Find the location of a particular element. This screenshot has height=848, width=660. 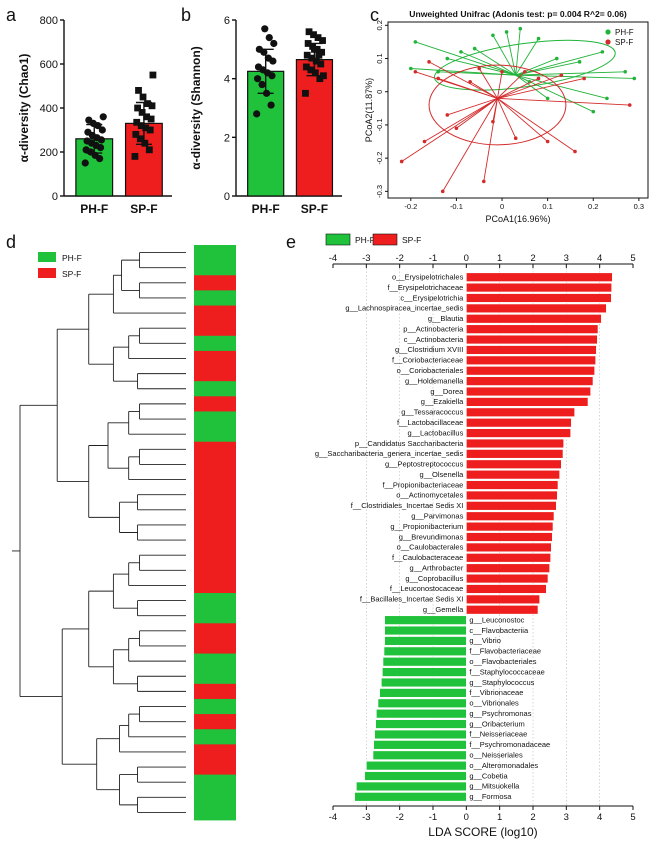

taxon-label: f__Bacillales_Incertae Sedis XI is located at coordinates (411, 599).